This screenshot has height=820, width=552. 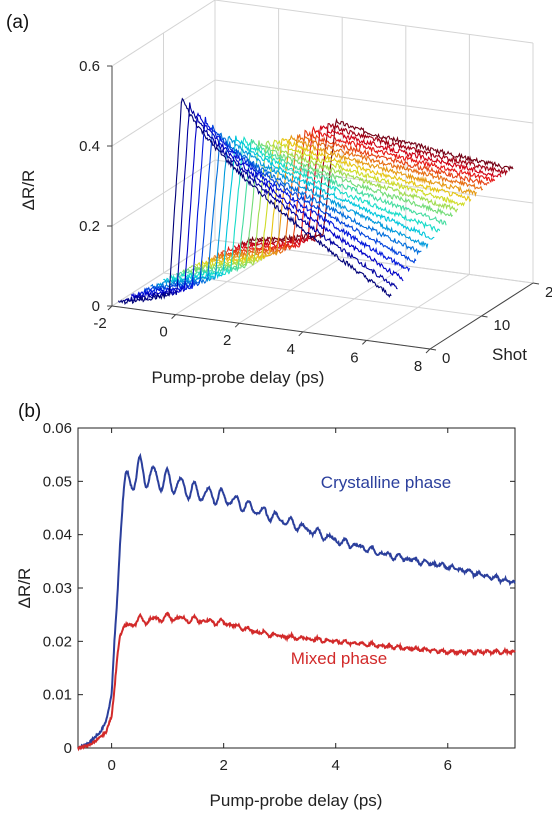 I want to click on depth-tick-label: 20, so click(x=548, y=292).